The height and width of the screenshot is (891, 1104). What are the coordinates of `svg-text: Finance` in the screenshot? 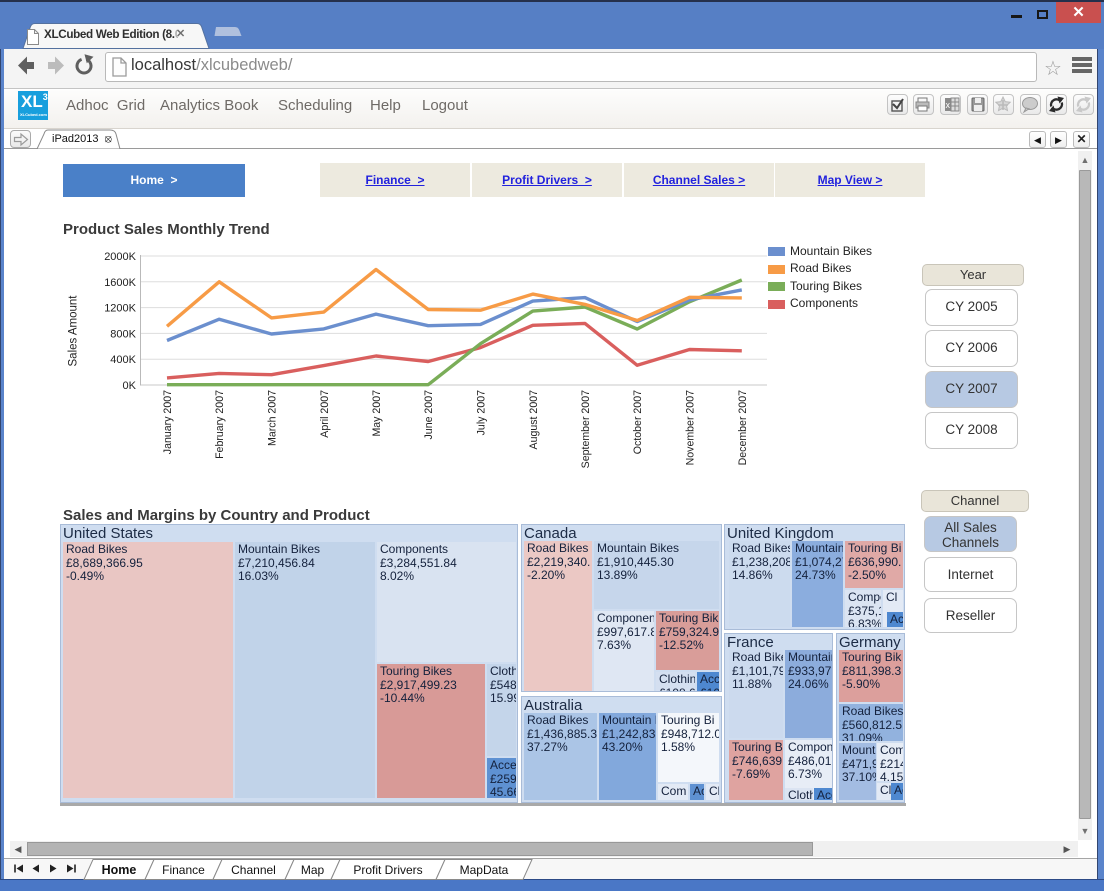 It's located at (183, 870).